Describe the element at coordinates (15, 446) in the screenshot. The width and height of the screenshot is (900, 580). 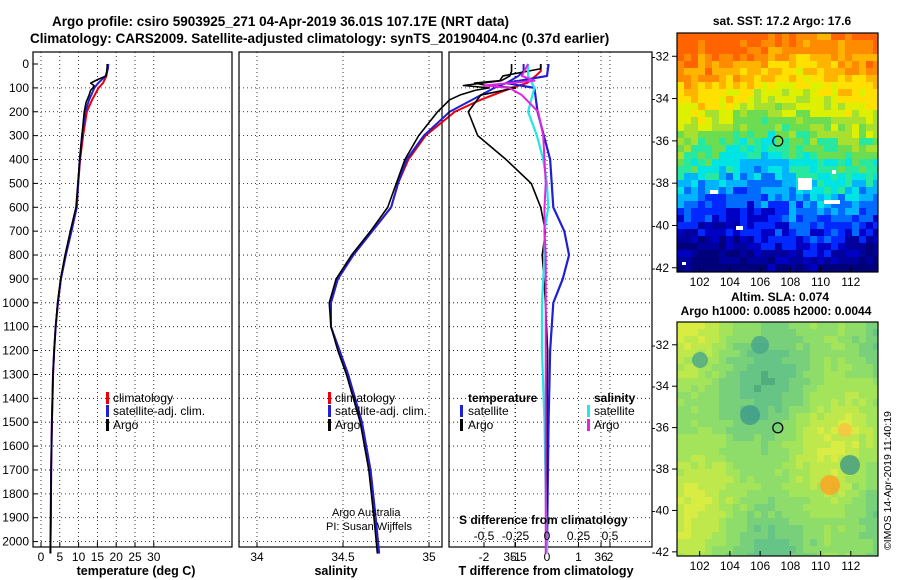
I see `y-tick-label: 1600` at that location.